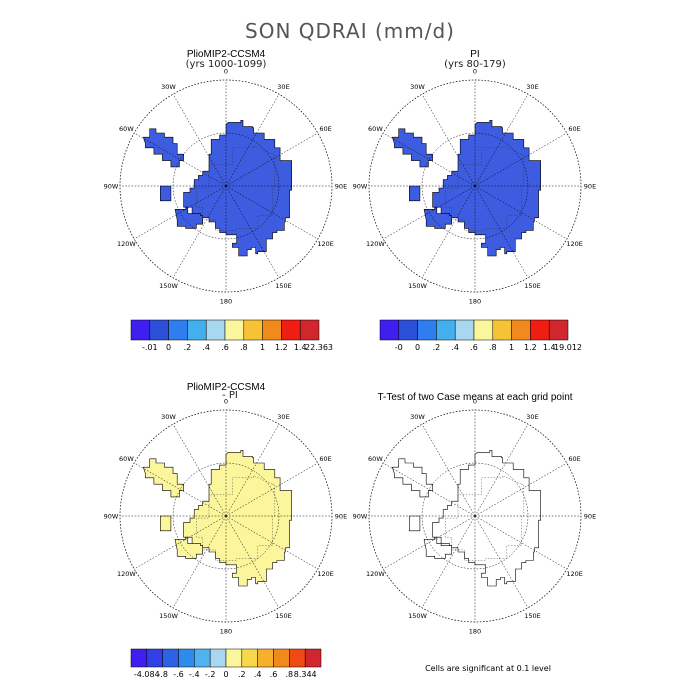  I want to click on ice-shelf-line, so click(235, 188).